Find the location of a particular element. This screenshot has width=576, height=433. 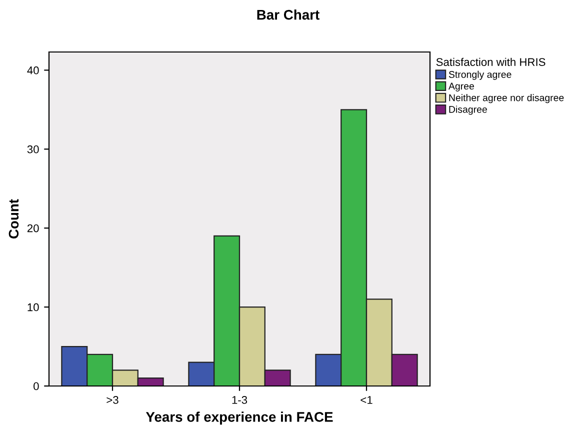

x-tick-label: >3 is located at coordinates (112, 400).